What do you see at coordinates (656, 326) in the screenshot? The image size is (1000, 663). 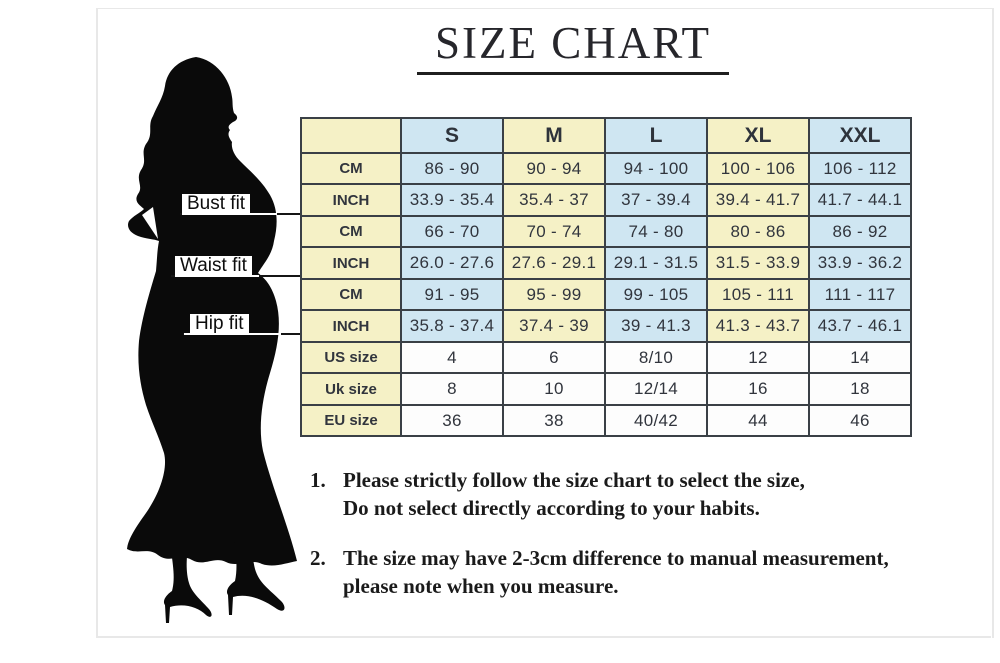 I see `cell: 39 - 41.3` at bounding box center [656, 326].